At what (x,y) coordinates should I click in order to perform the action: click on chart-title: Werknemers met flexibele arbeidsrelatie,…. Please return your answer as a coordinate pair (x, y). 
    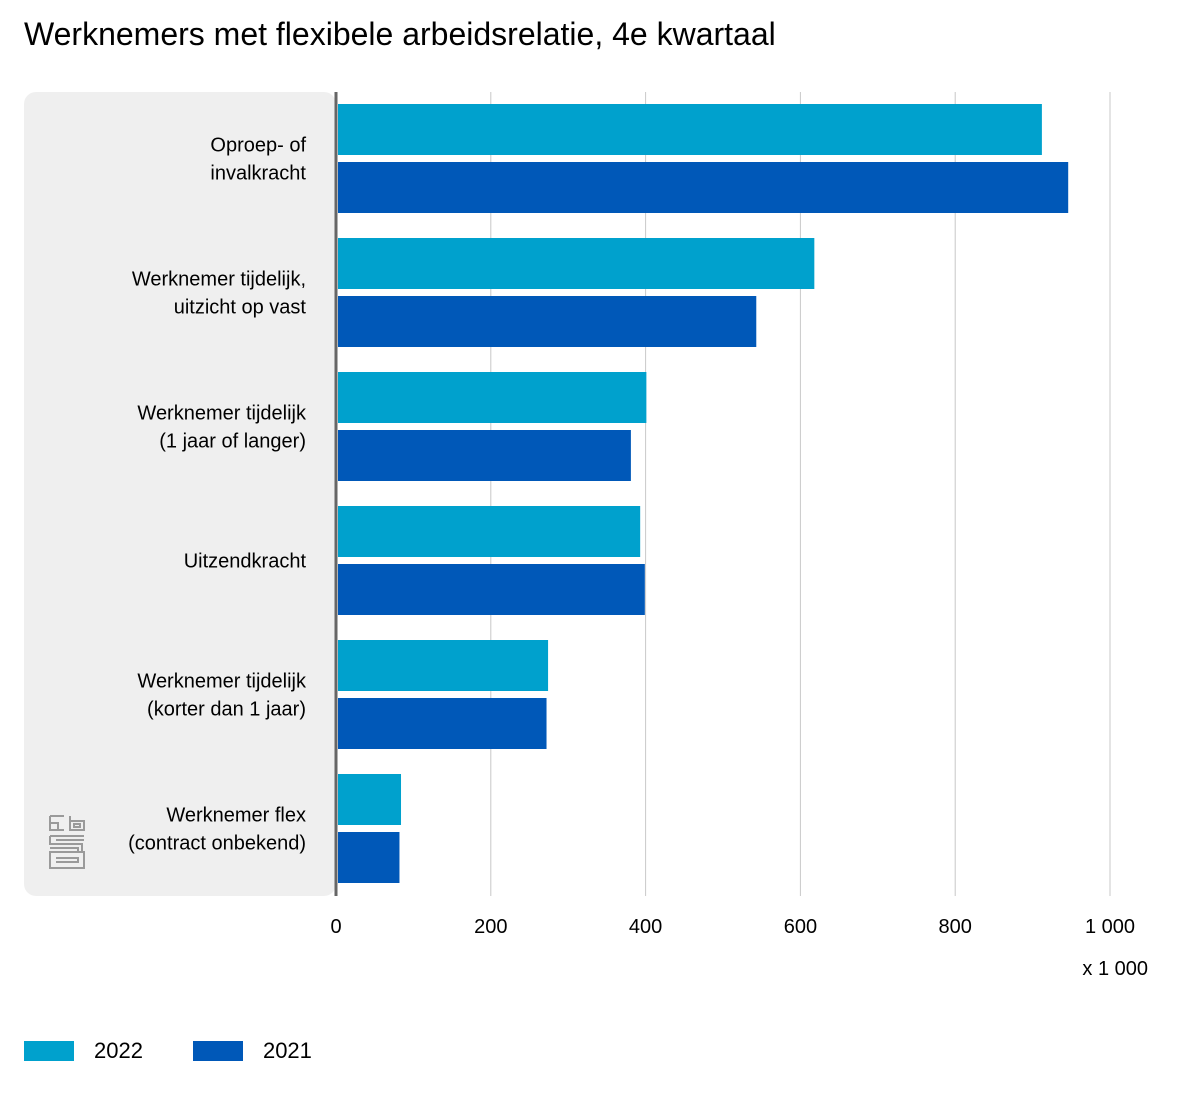
    Looking at the image, I should click on (400, 34).